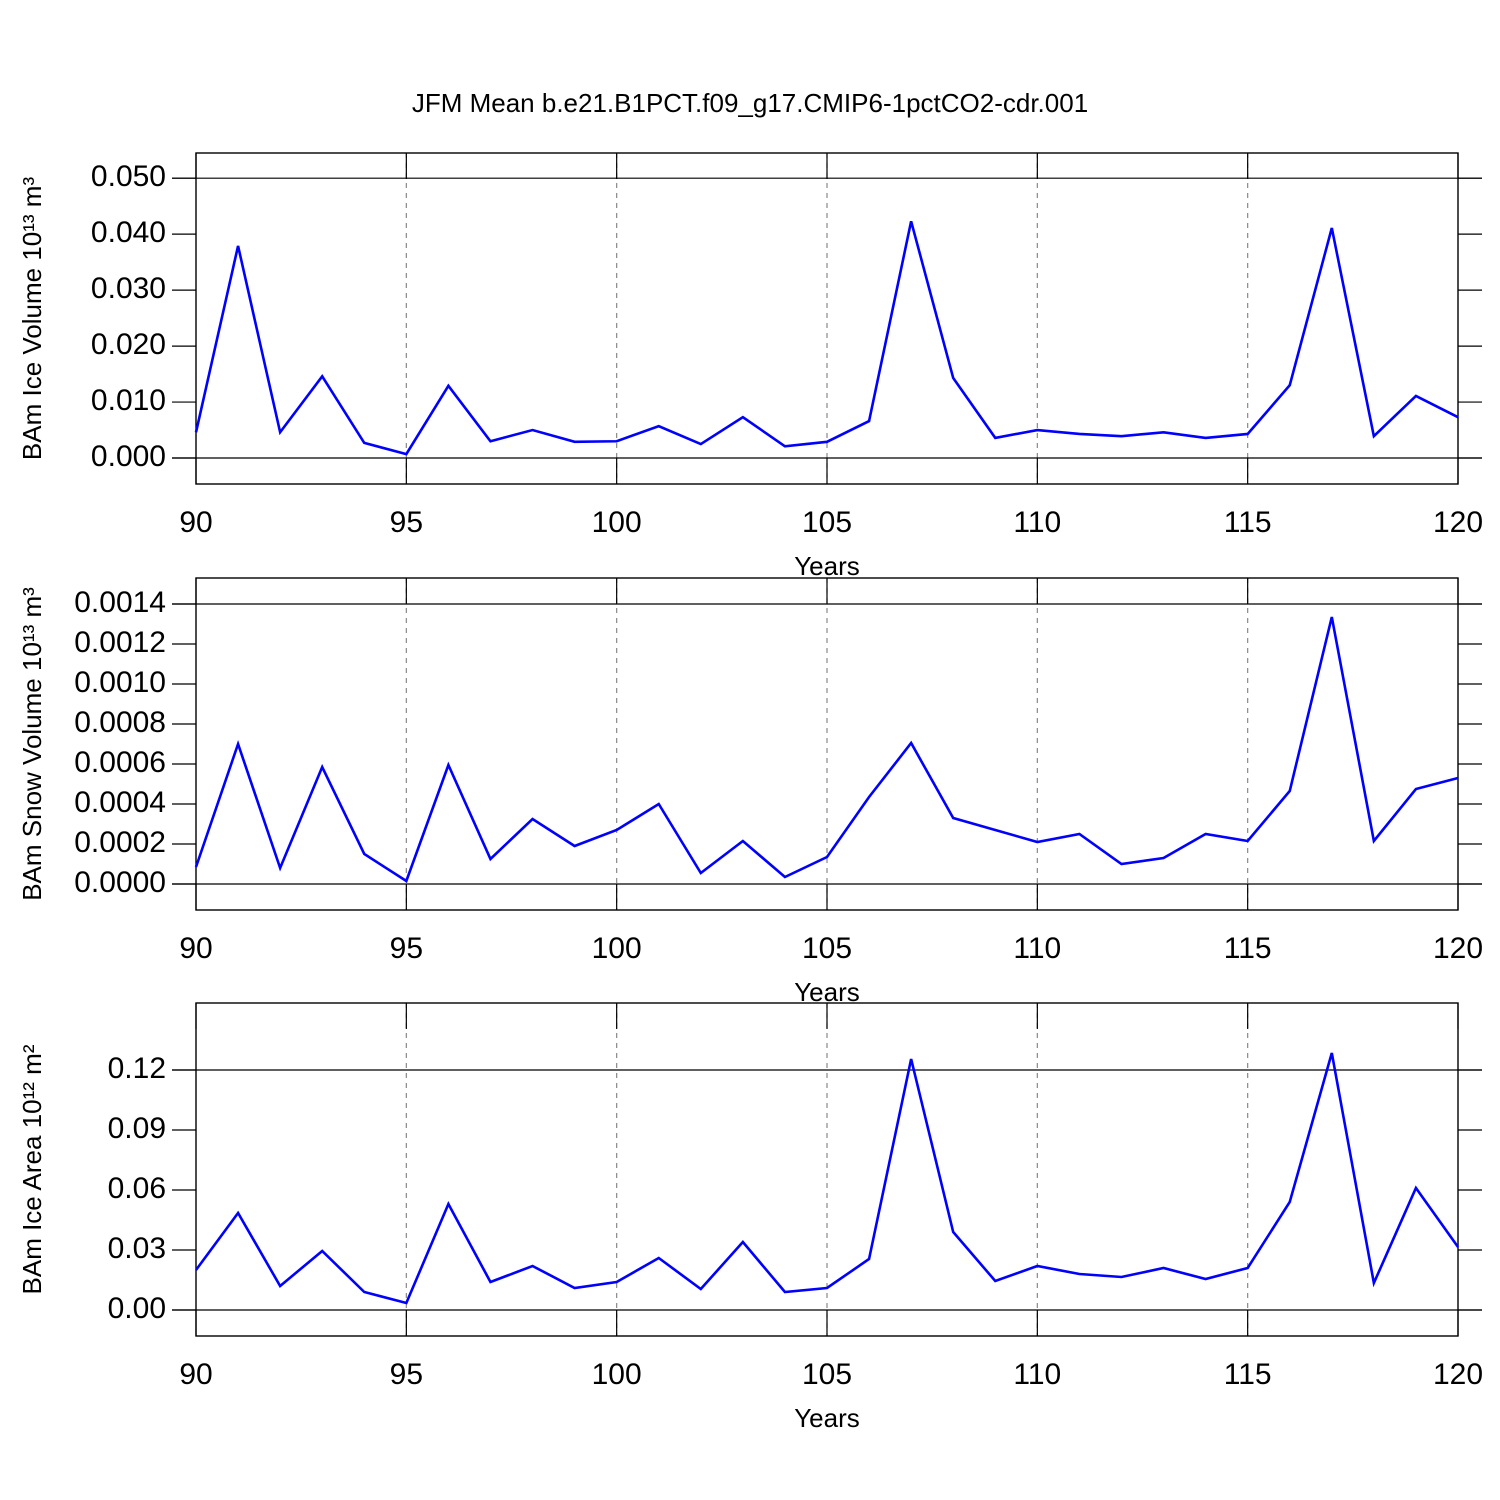 The height and width of the screenshot is (1500, 1500). I want to click on y-tick-label: 0.06, so click(137, 1188).